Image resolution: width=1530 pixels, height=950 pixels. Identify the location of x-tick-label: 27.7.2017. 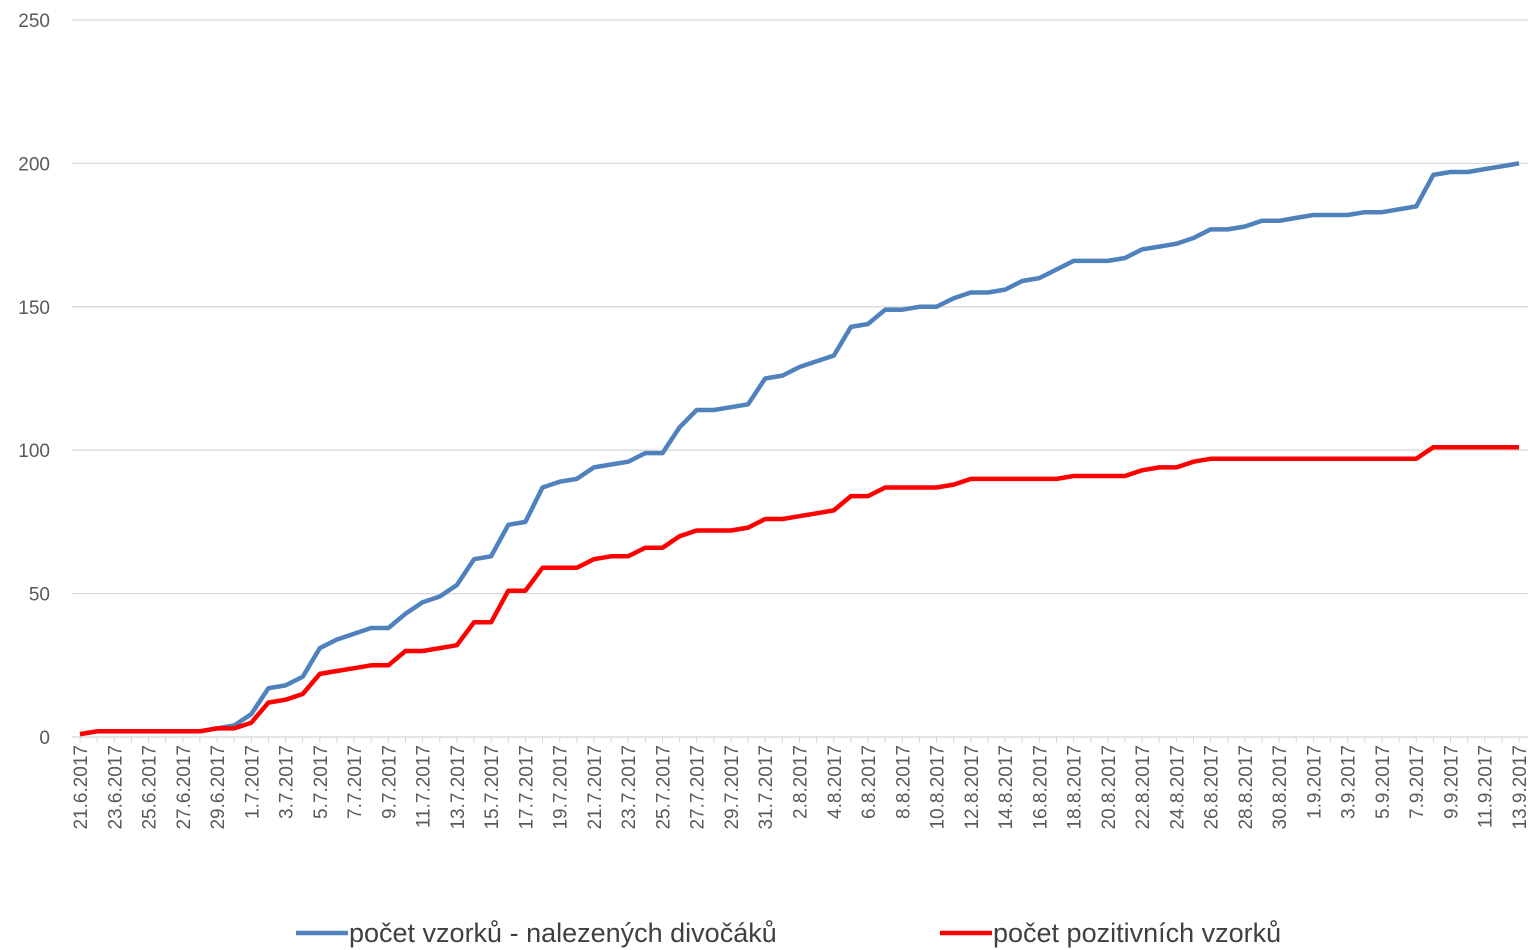
(698, 787).